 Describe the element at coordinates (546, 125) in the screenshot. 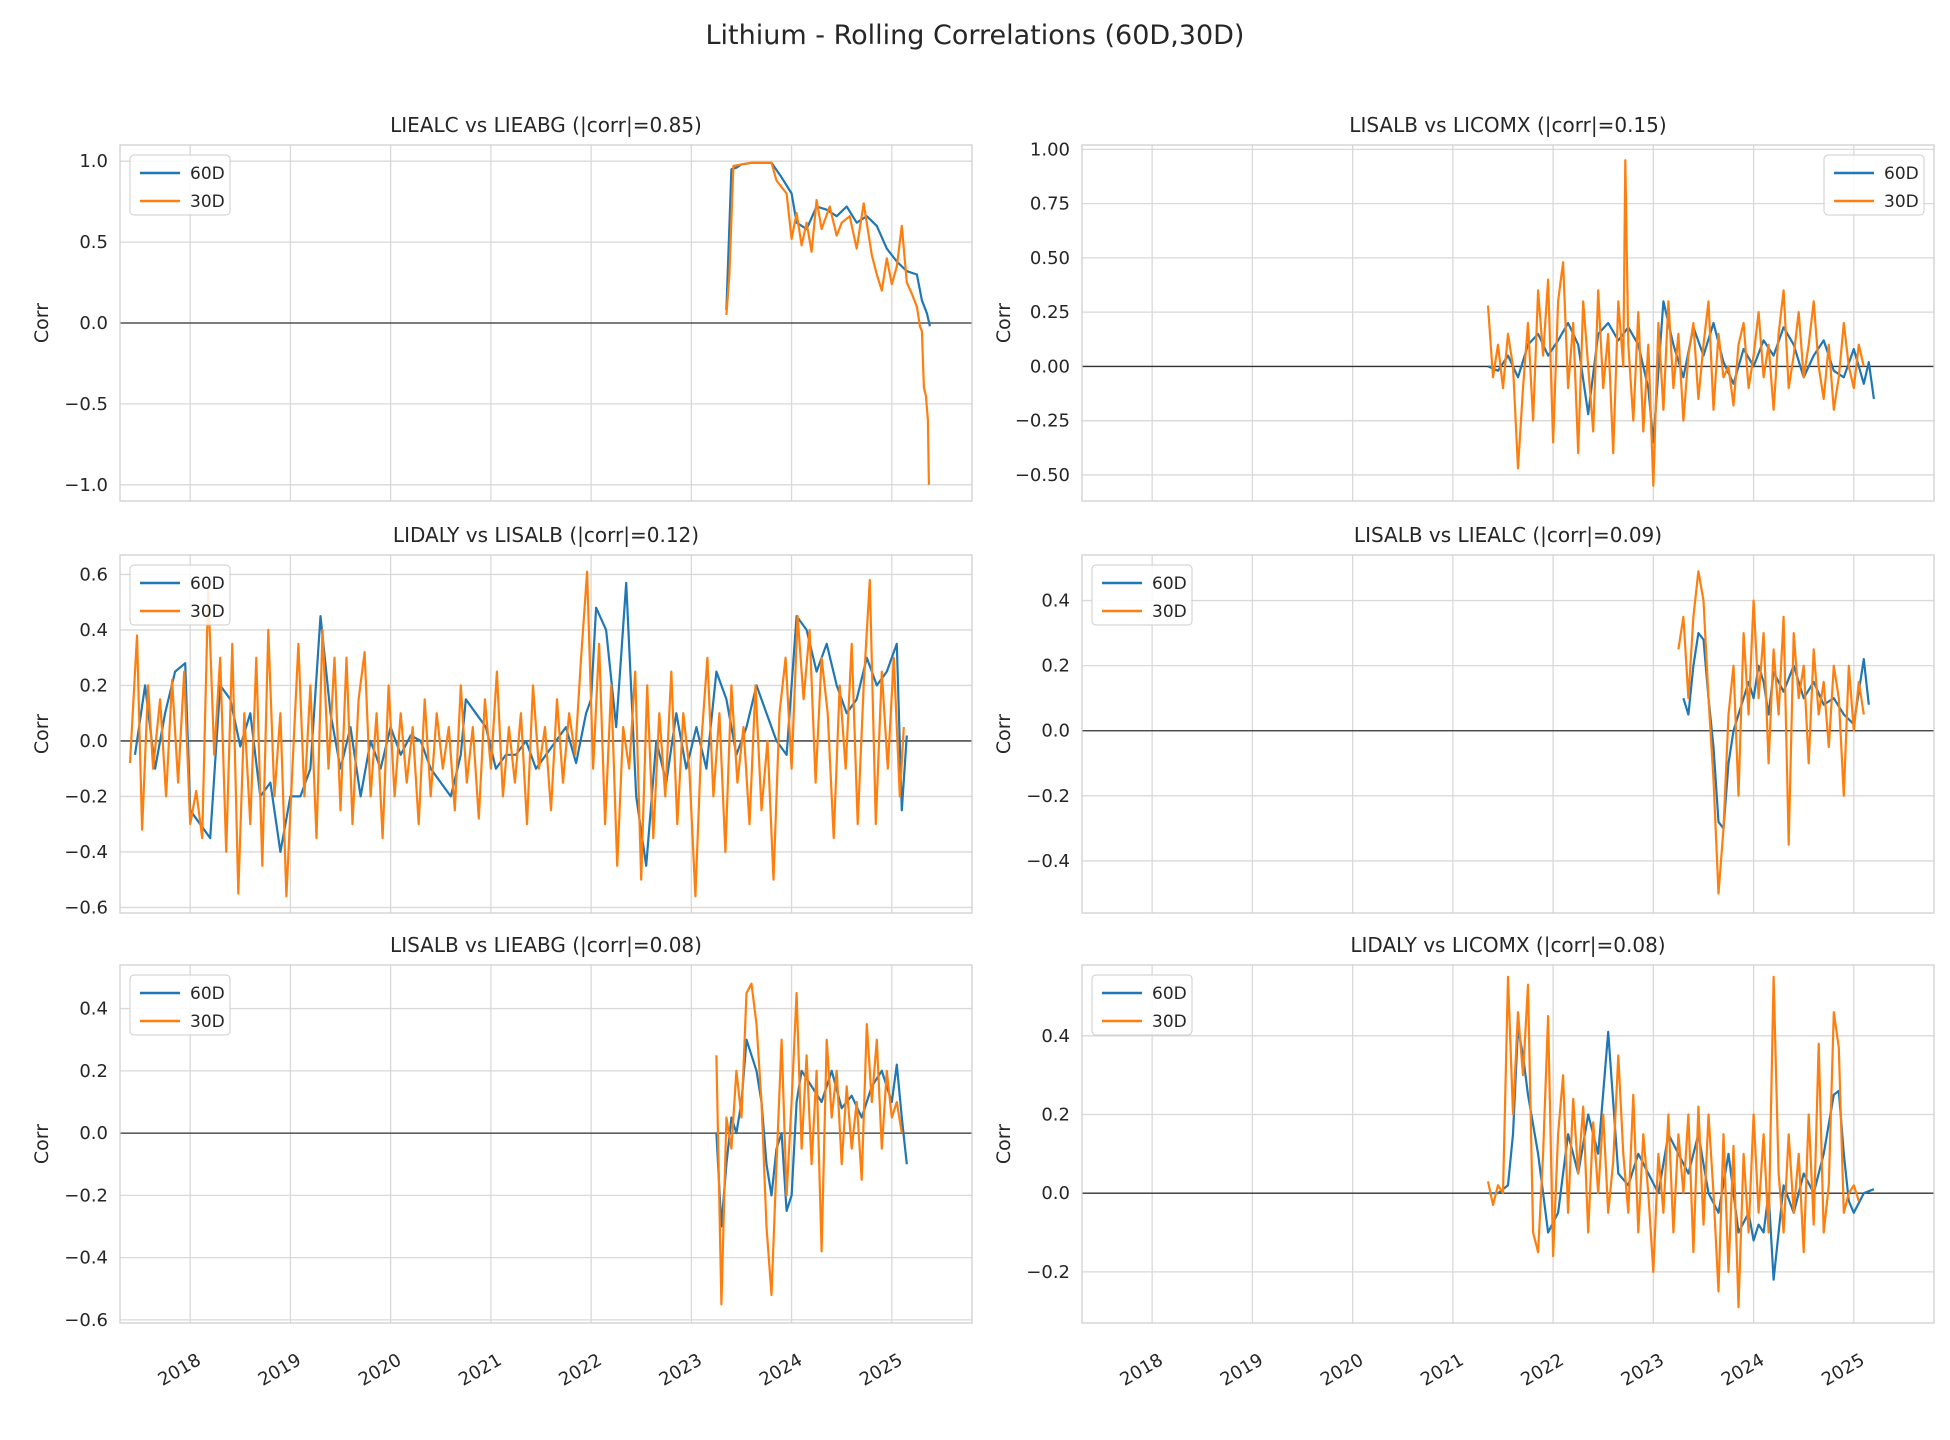

I see `panel-title: LIEALC vs LIEABG (|corr|=0.85)` at that location.